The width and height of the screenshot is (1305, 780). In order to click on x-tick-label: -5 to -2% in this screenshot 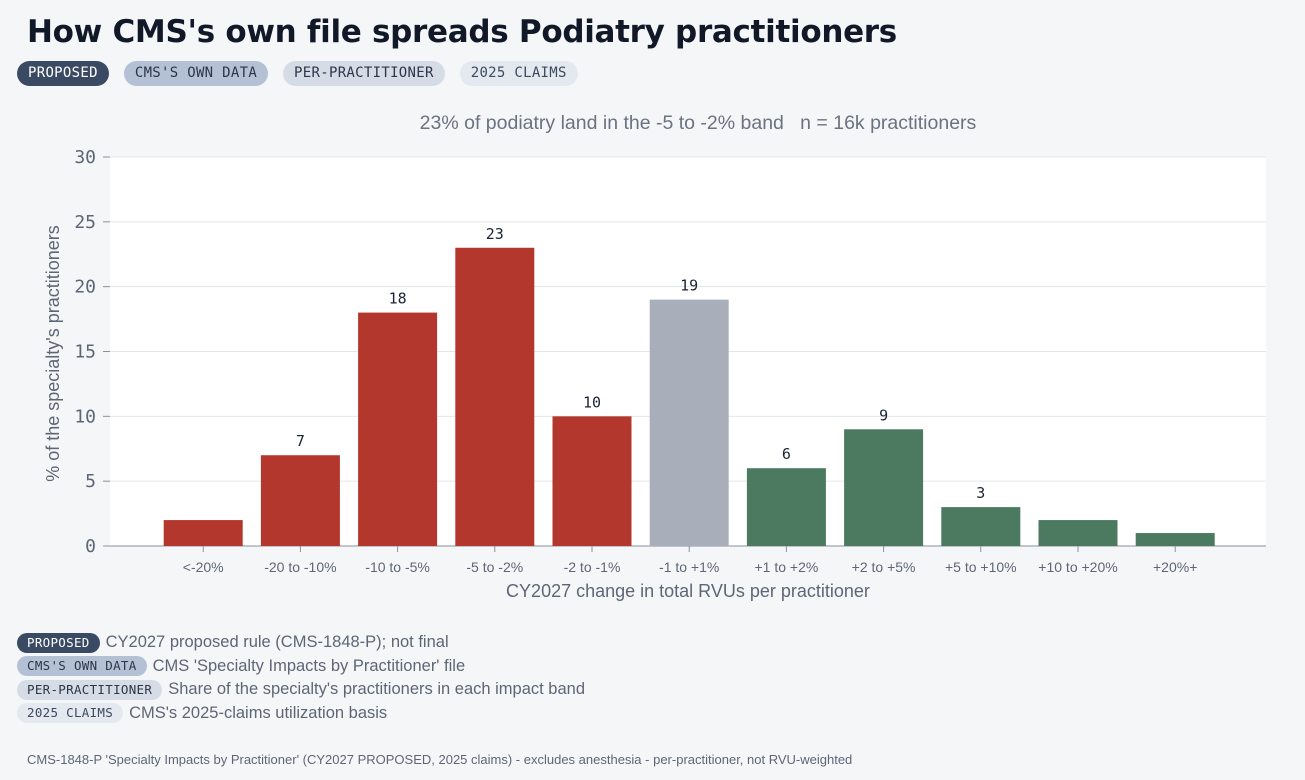, I will do `click(494, 567)`.